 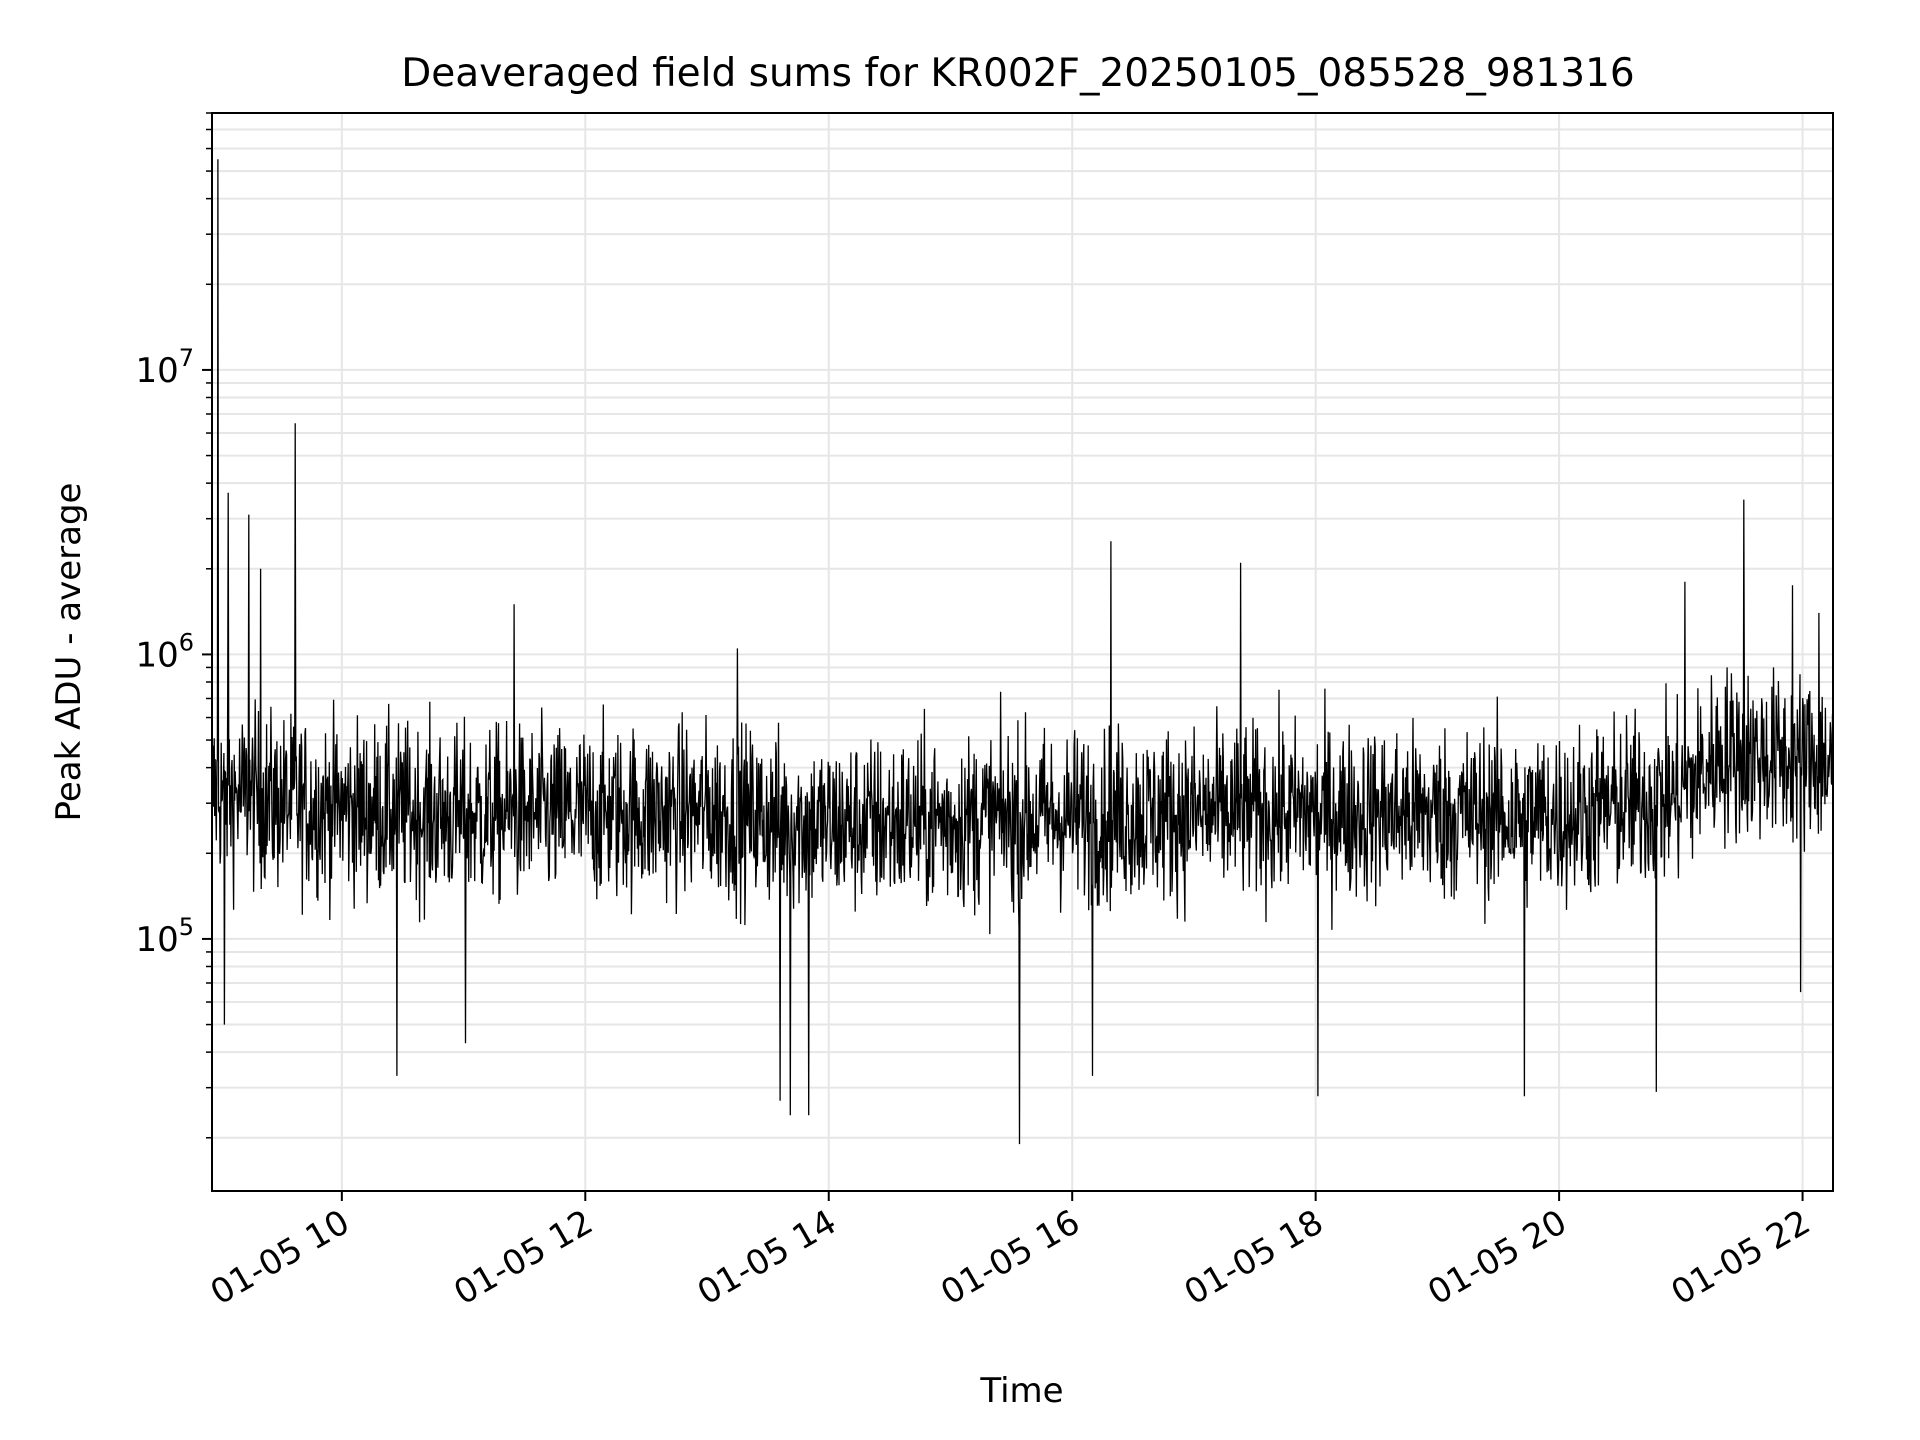 What do you see at coordinates (767, 1257) in the screenshot?
I see `x-tick-label: 01-05 14` at bounding box center [767, 1257].